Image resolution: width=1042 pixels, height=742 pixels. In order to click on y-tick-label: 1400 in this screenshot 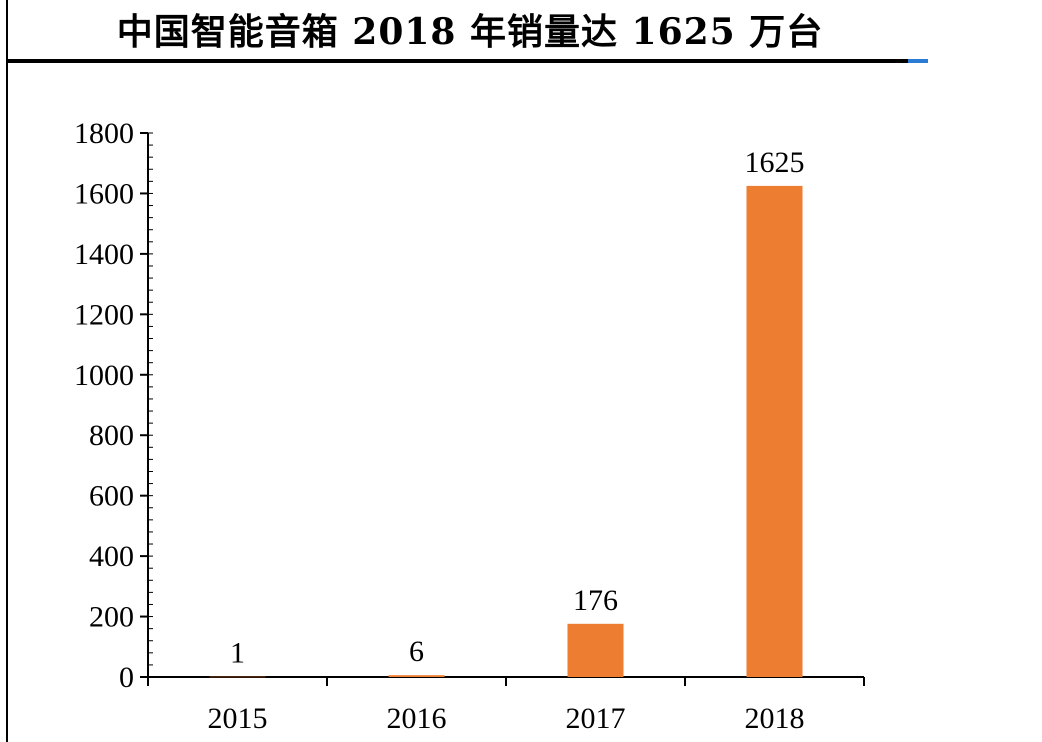, I will do `click(104, 254)`.